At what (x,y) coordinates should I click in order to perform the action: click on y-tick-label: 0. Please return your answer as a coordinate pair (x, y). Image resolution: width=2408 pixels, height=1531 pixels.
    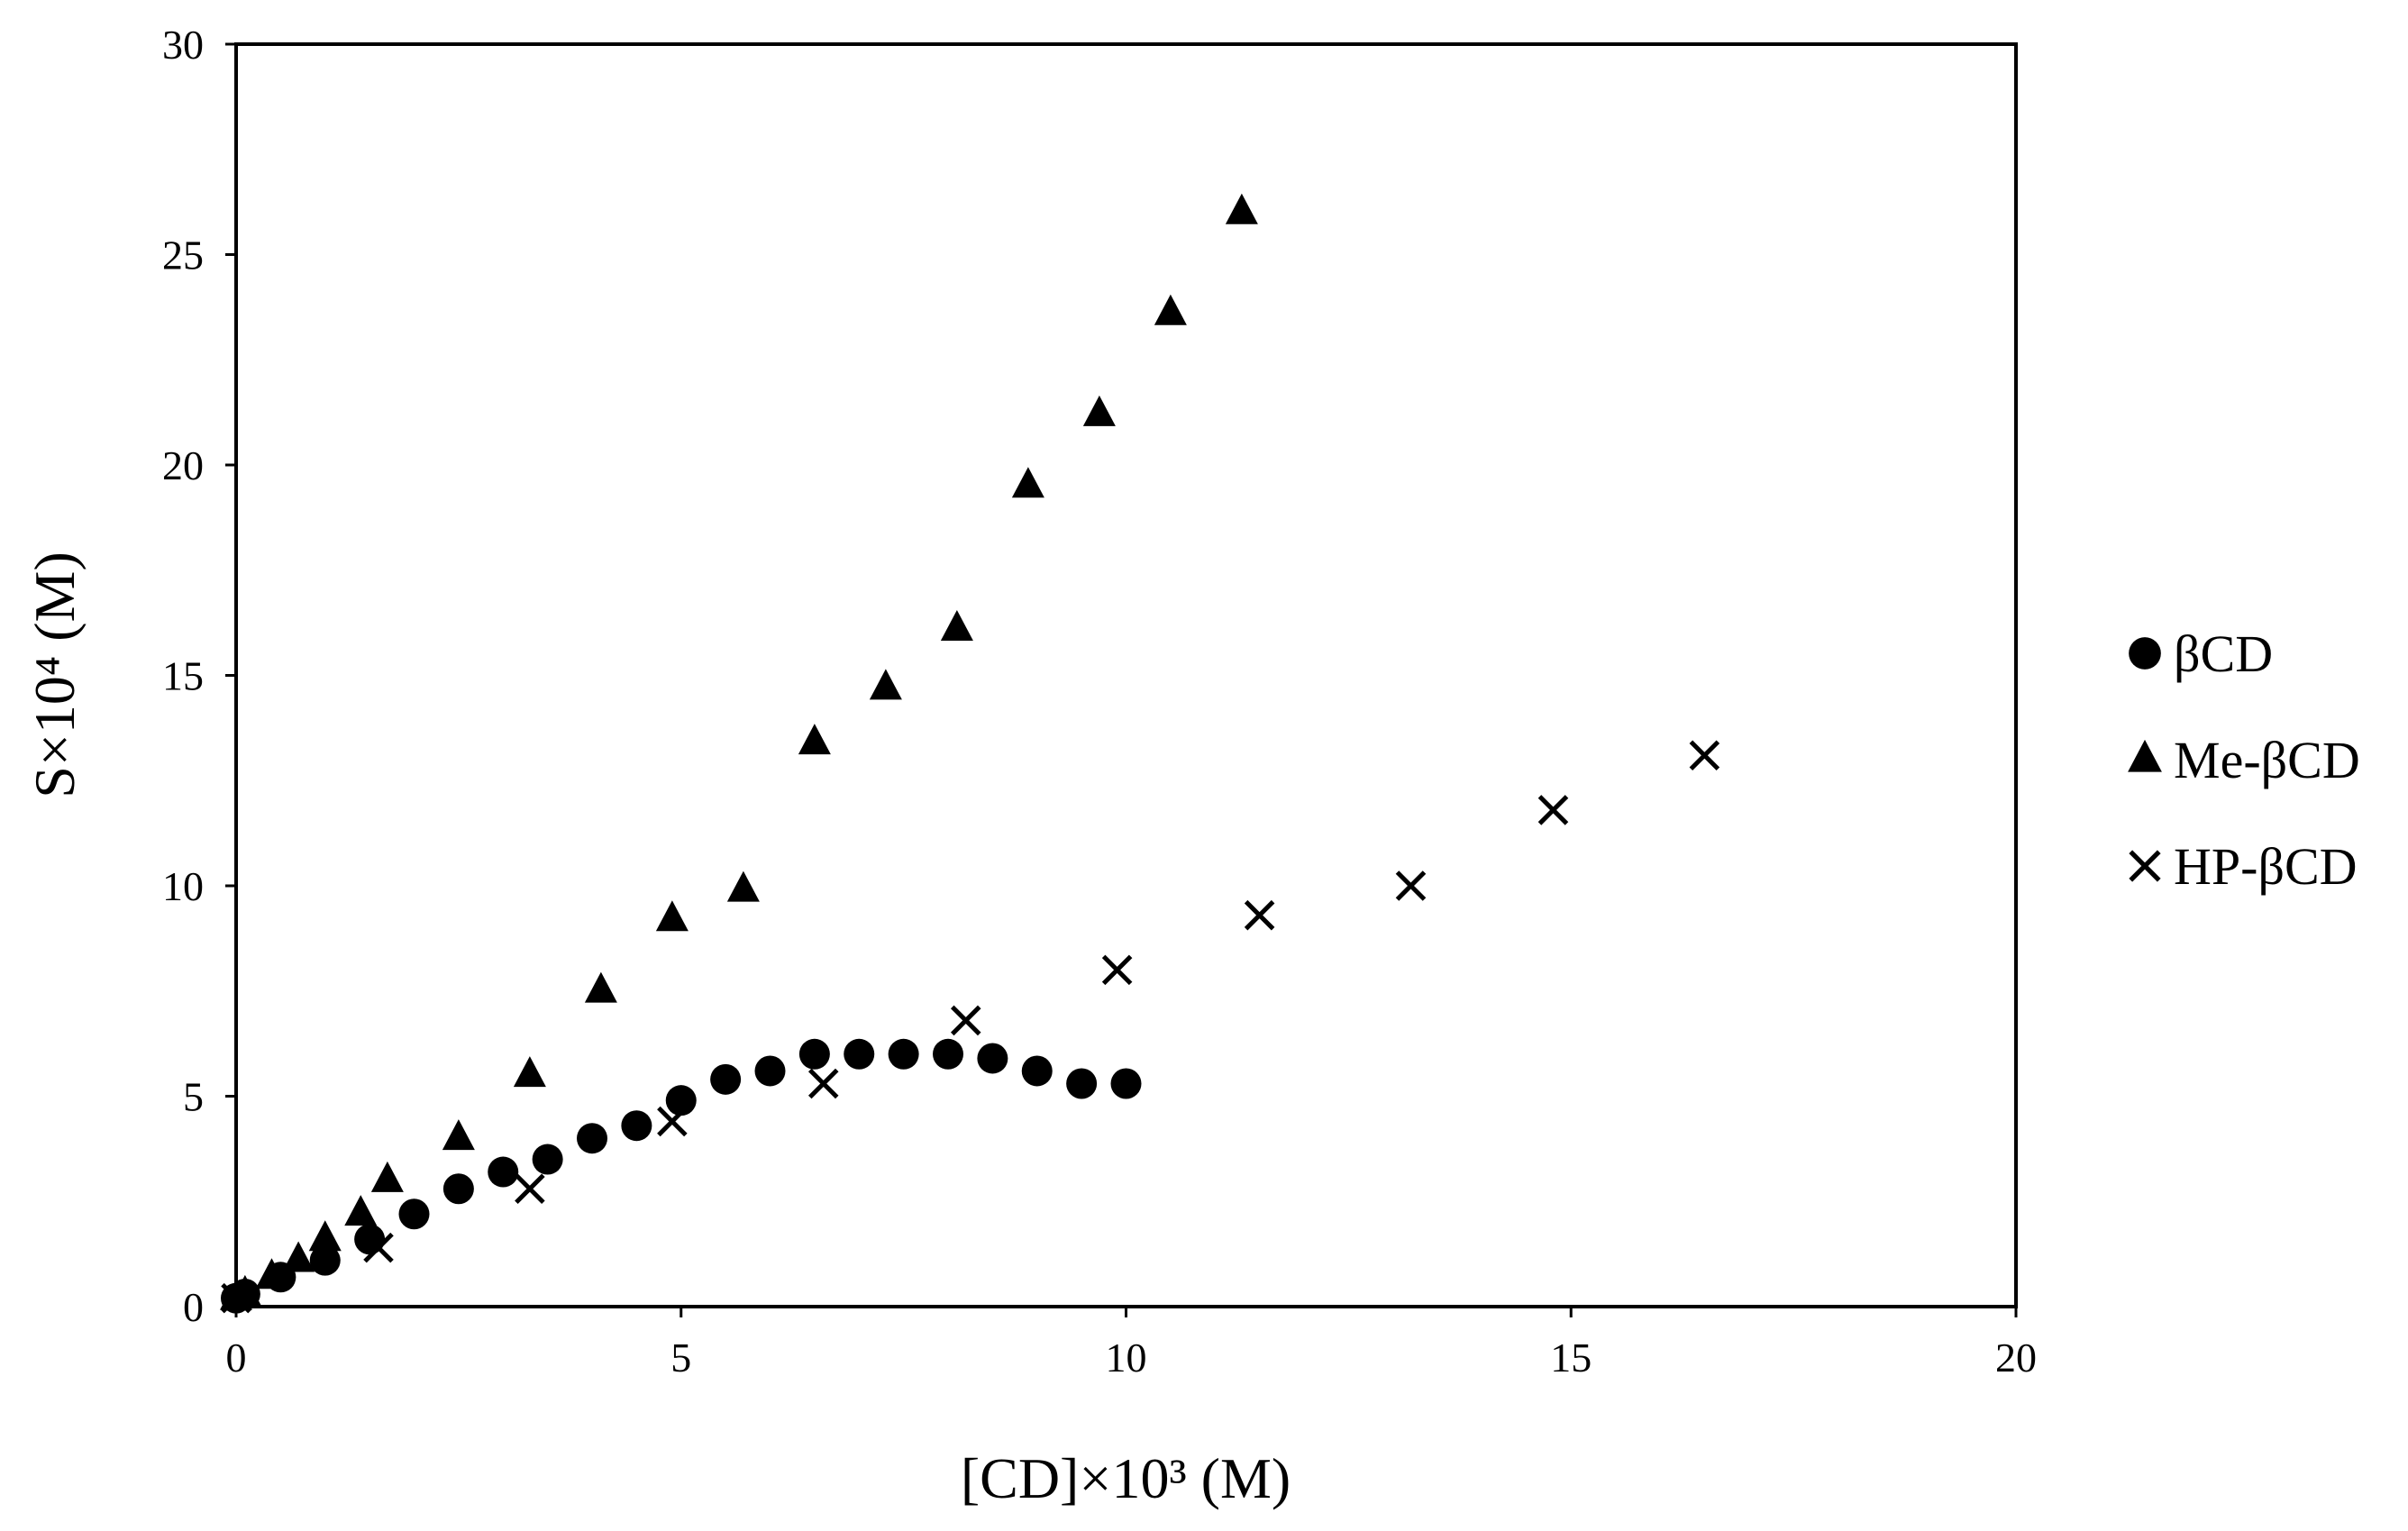
    Looking at the image, I should click on (193, 1307).